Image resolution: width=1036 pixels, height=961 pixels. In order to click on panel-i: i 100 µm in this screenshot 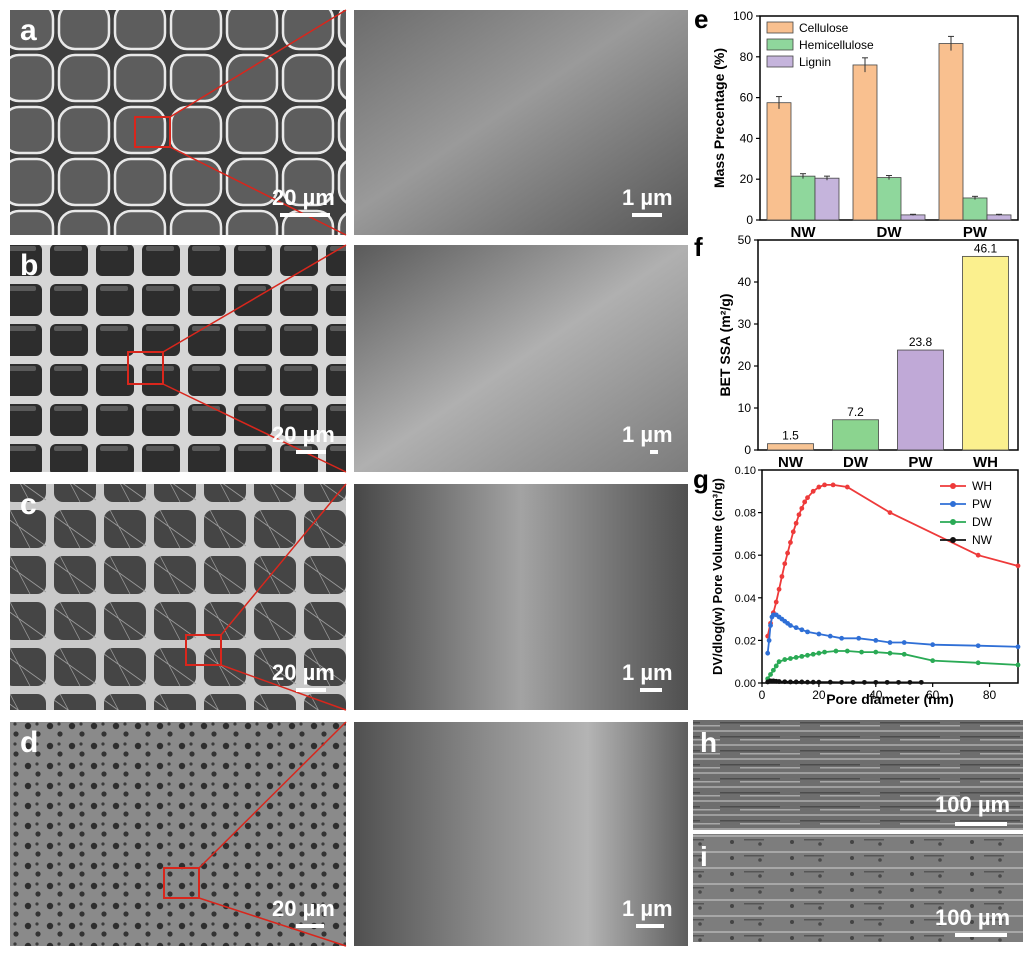, I will do `click(858, 888)`.